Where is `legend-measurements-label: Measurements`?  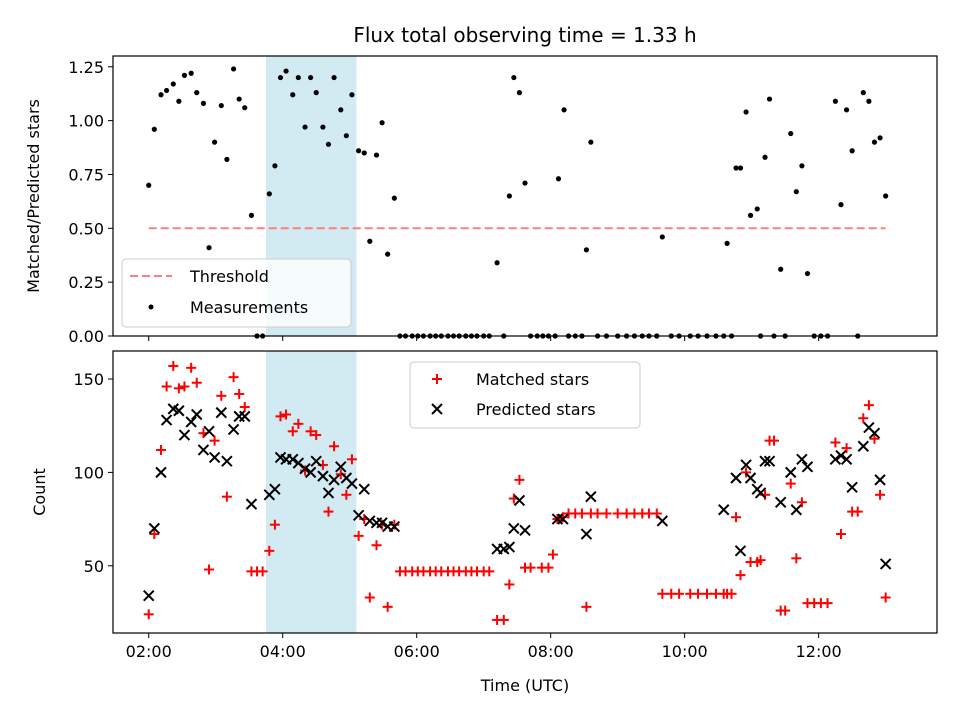 legend-measurements-label: Measurements is located at coordinates (249, 307).